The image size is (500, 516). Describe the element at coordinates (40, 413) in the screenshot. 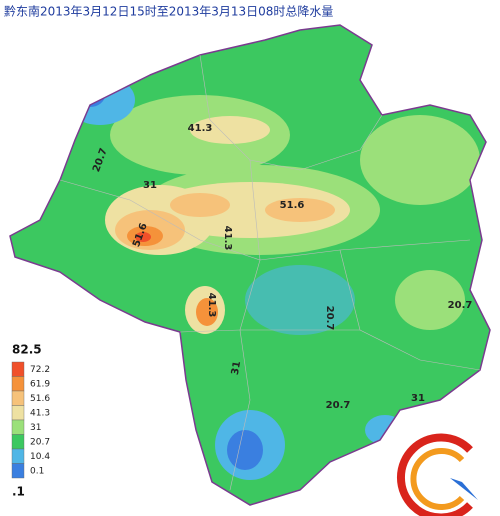

I see `legend-label: 41.3` at that location.